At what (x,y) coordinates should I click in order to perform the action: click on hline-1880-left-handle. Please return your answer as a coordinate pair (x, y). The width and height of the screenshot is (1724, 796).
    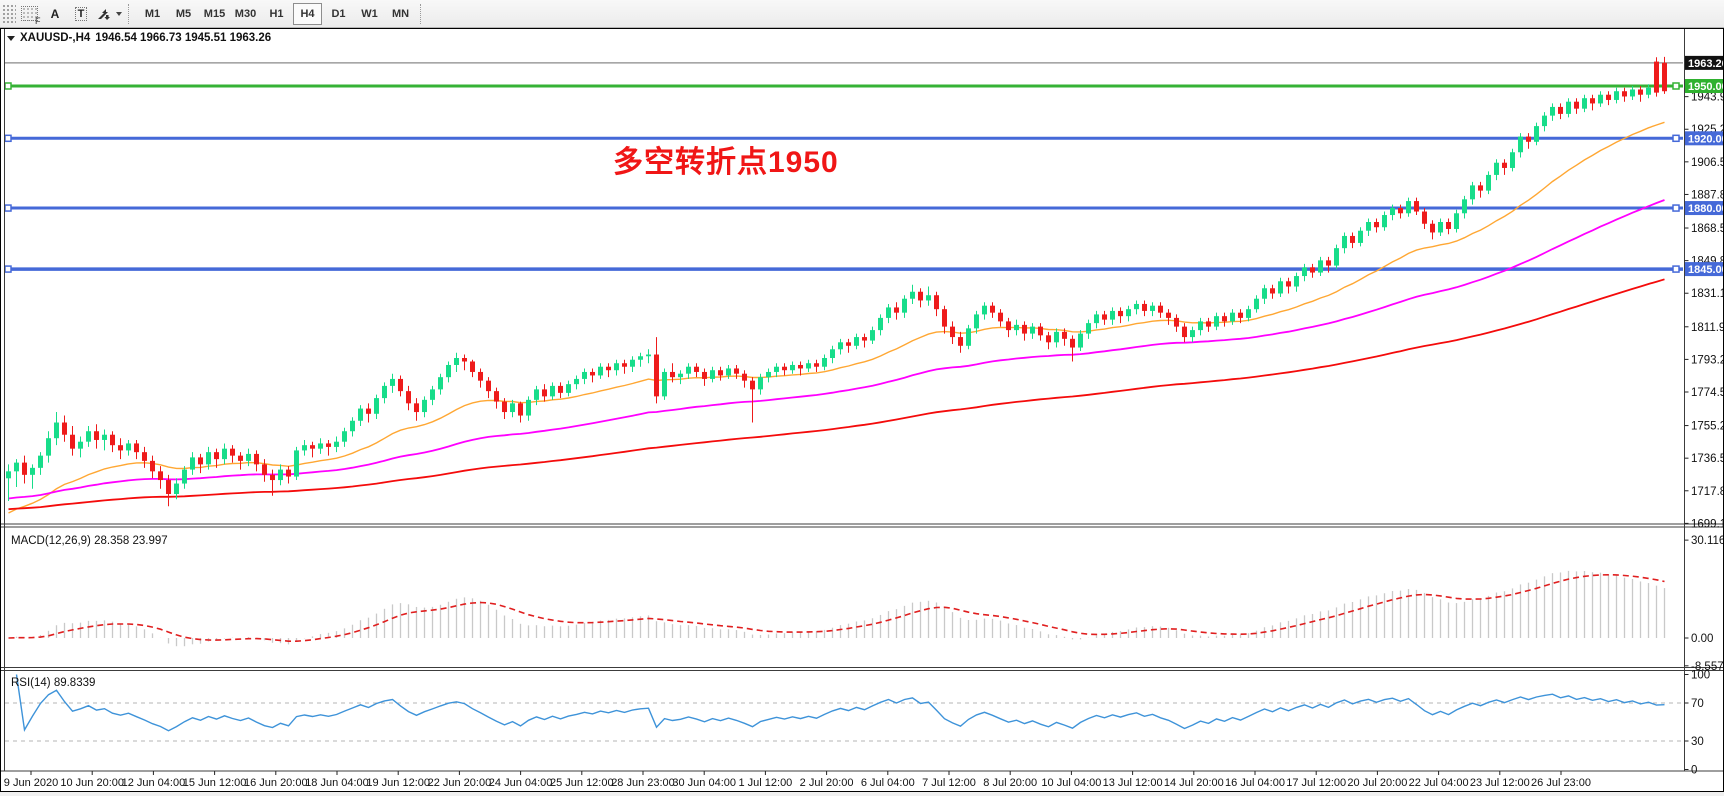
    Looking at the image, I should click on (8, 208).